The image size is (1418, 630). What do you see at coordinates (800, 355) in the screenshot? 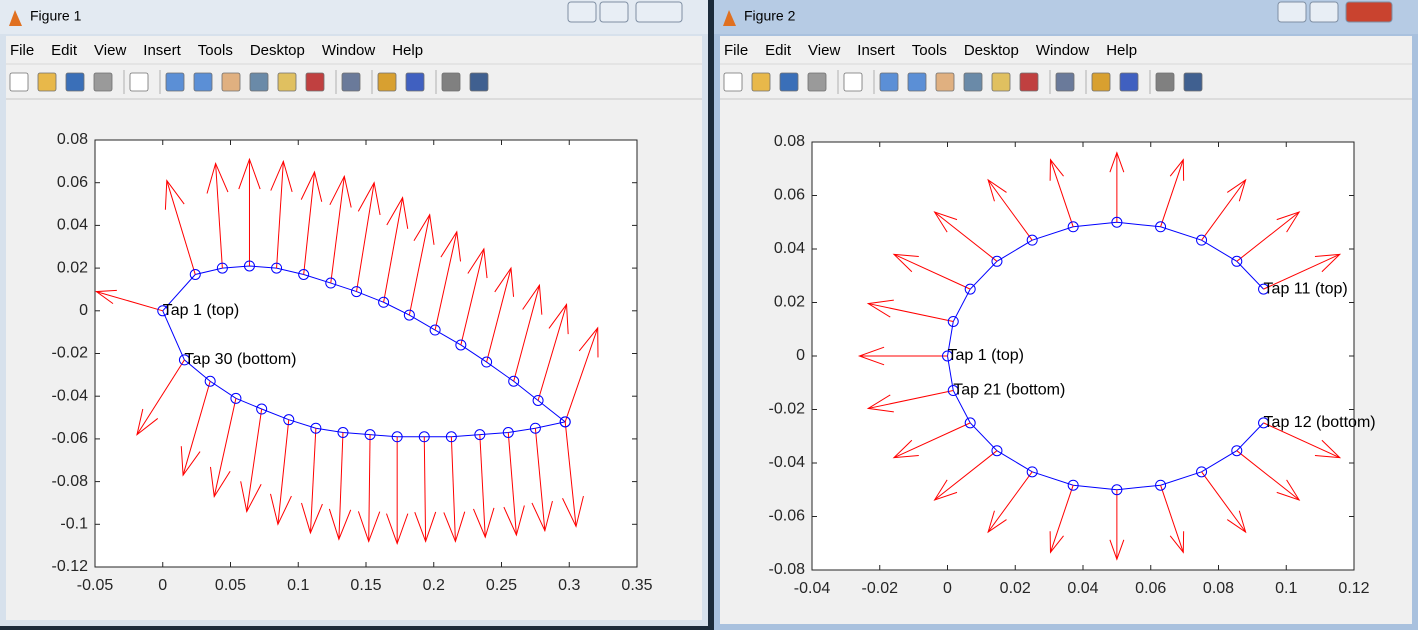
I see `y-tick-label: 0` at bounding box center [800, 355].